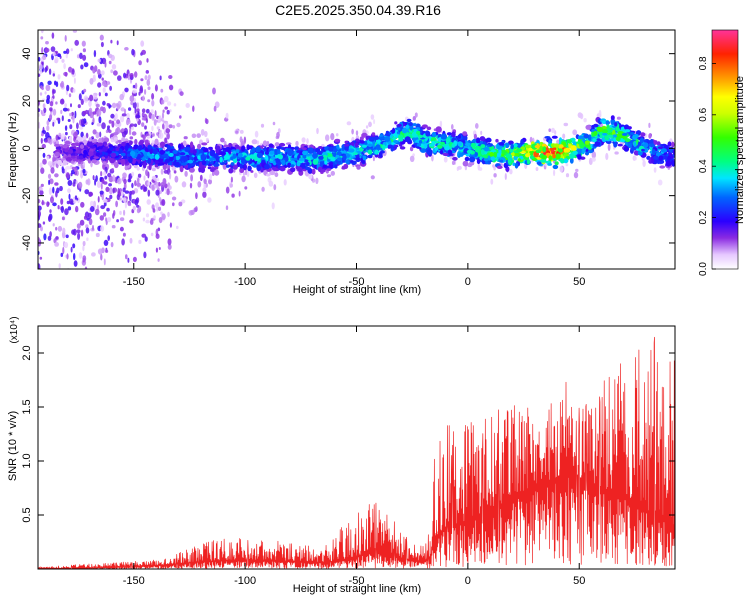  Describe the element at coordinates (703, 114) in the screenshot. I see `colorbar-tick-label: 0.6` at that location.